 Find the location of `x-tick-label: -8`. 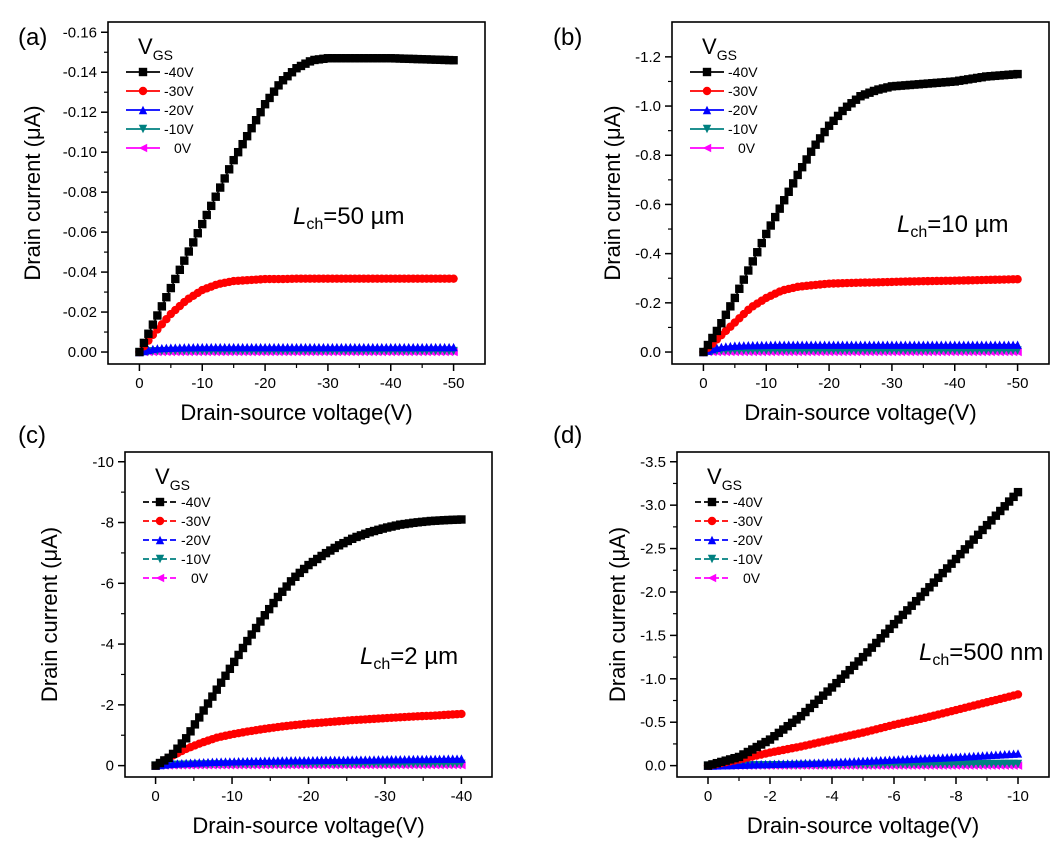

x-tick-label: -8 is located at coordinates (955, 796).